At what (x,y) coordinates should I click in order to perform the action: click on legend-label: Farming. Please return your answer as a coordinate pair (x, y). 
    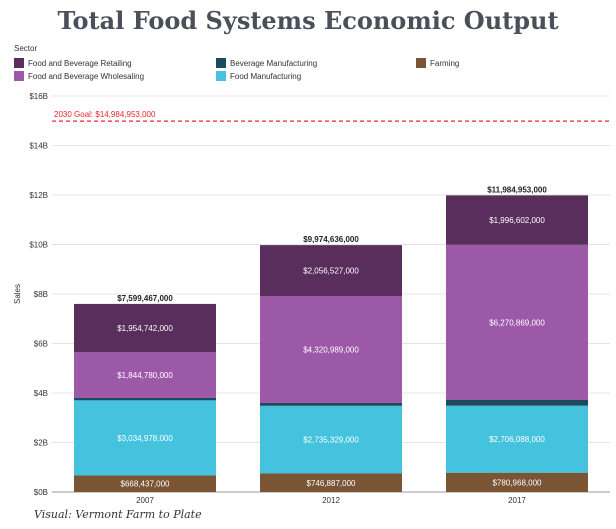
    Looking at the image, I should click on (445, 63).